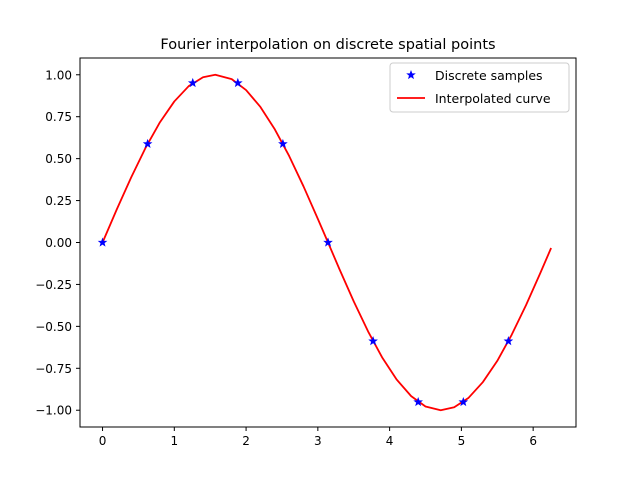 This screenshot has height=480, width=640. I want to click on x-tick-label: 2, so click(246, 441).